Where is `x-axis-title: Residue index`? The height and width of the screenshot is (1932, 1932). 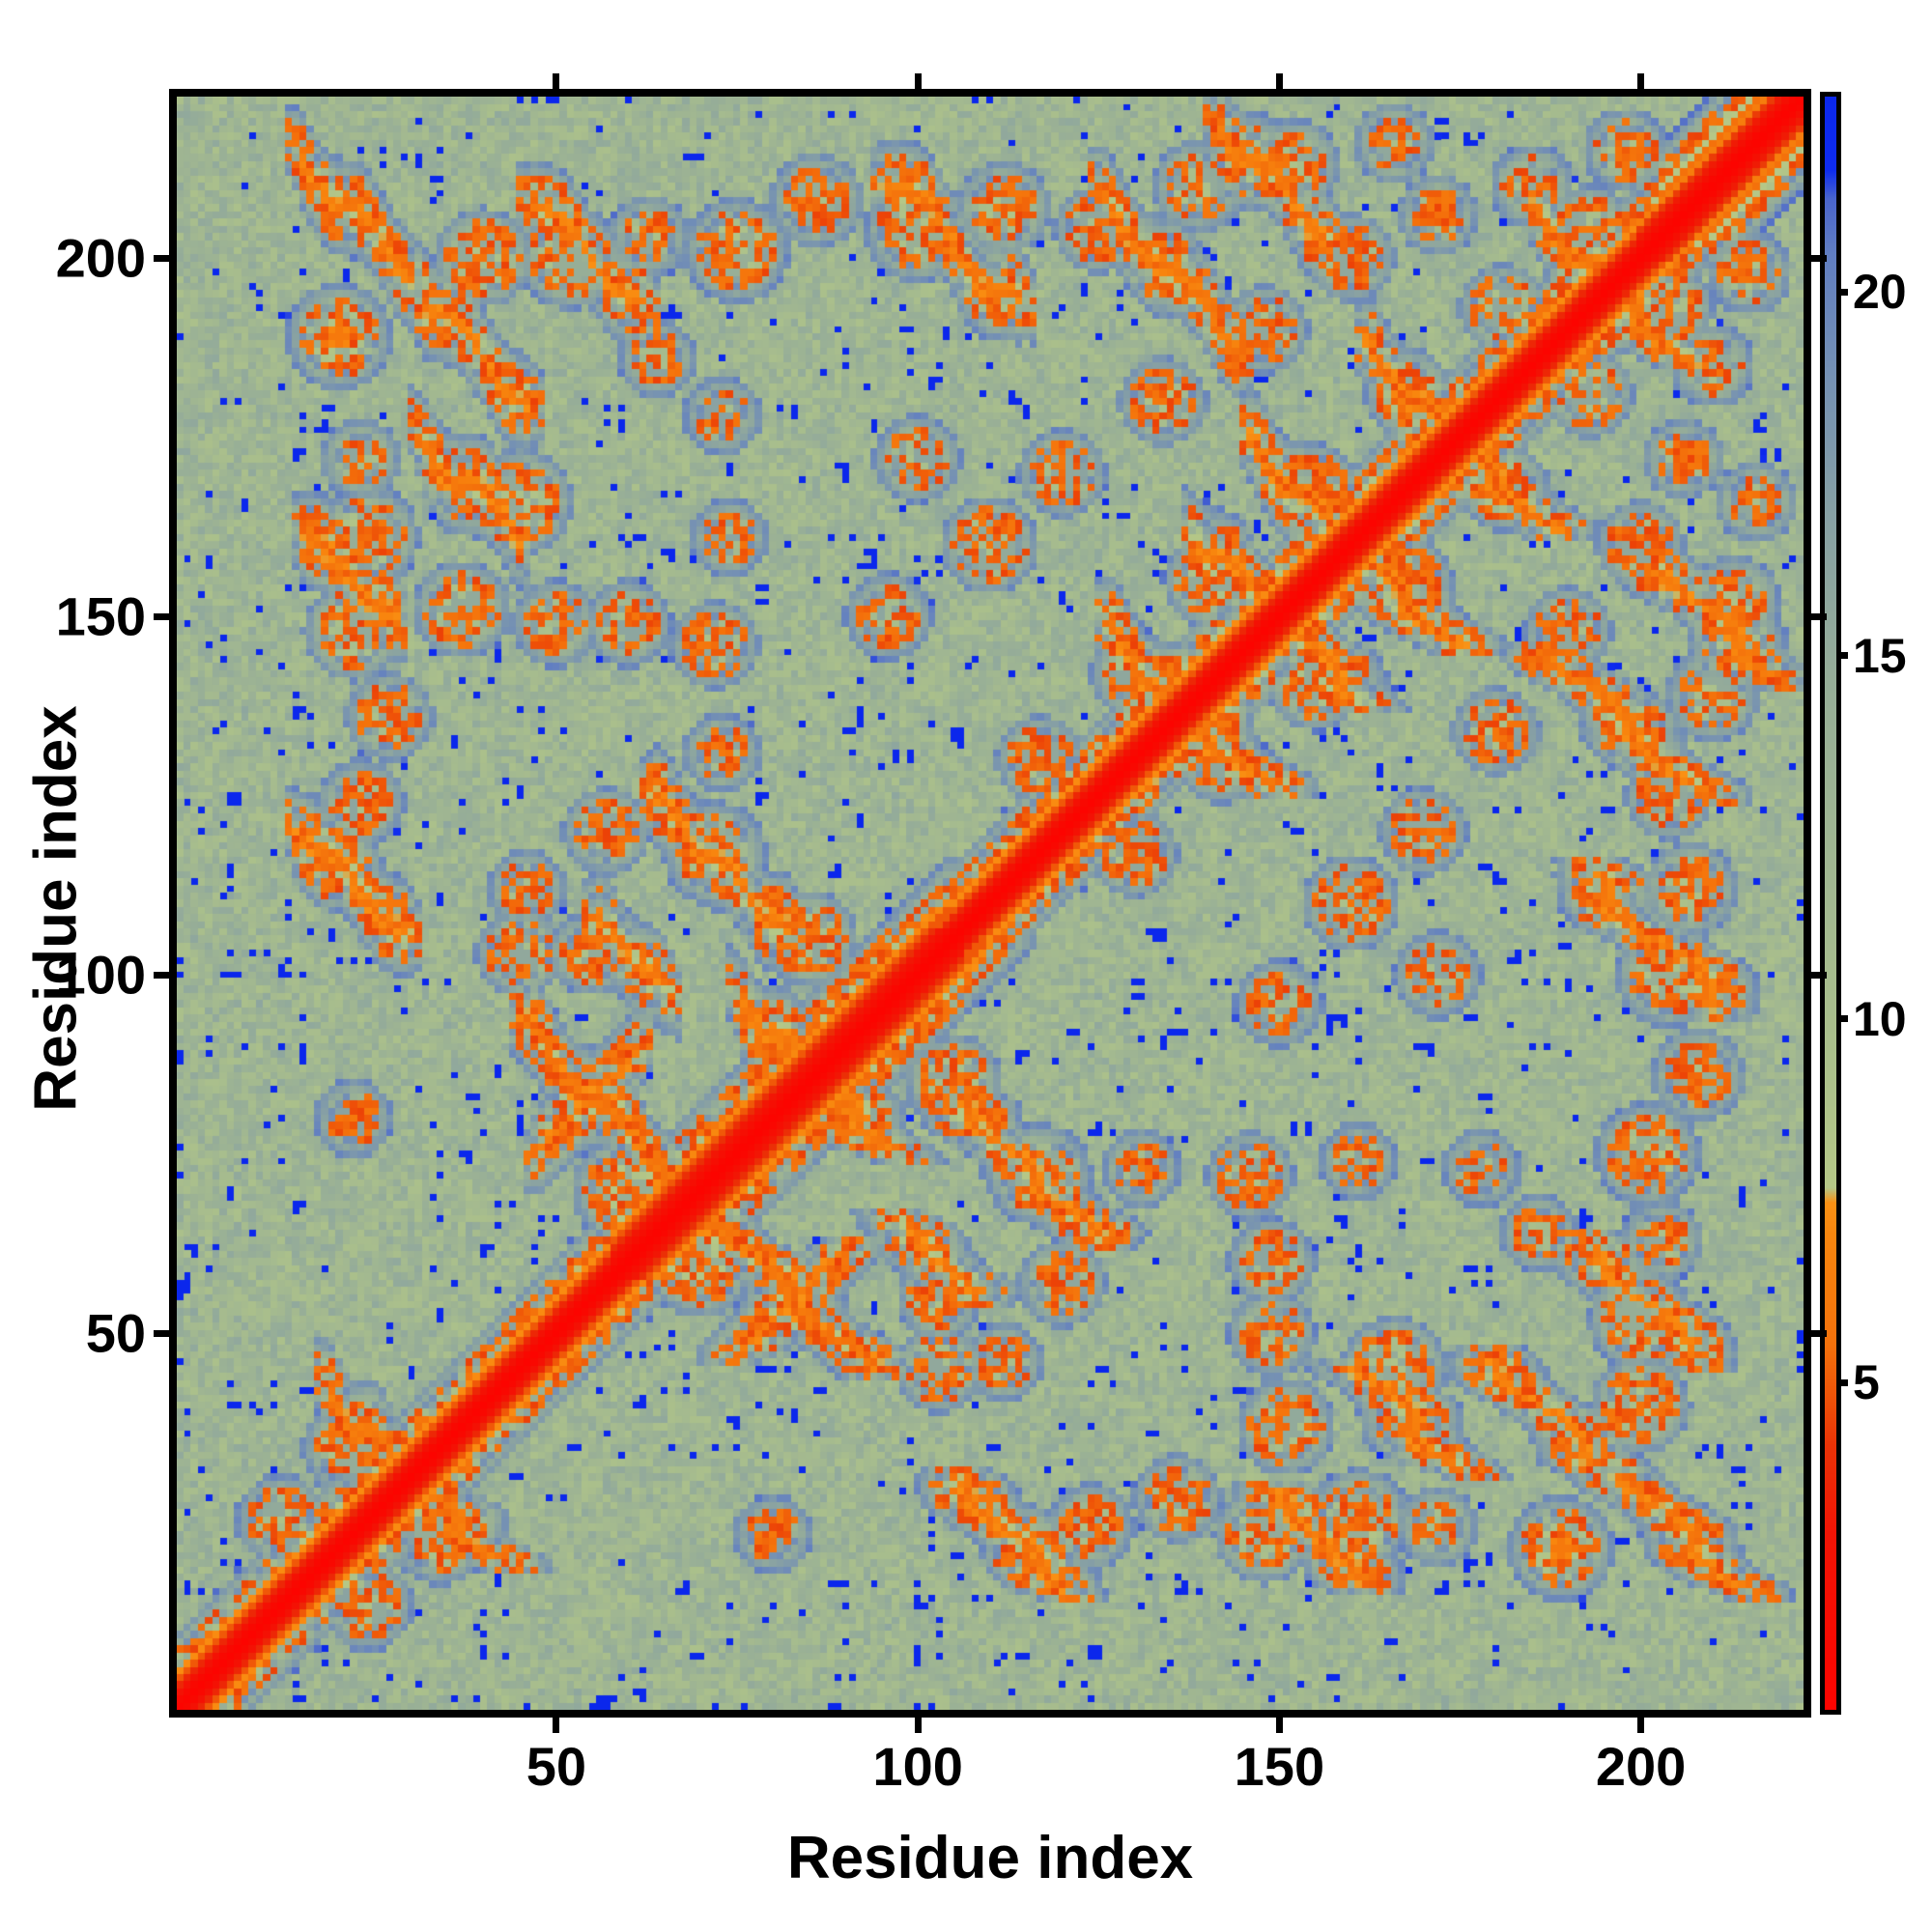
x-axis-title: Residue index is located at coordinates (990, 1858).